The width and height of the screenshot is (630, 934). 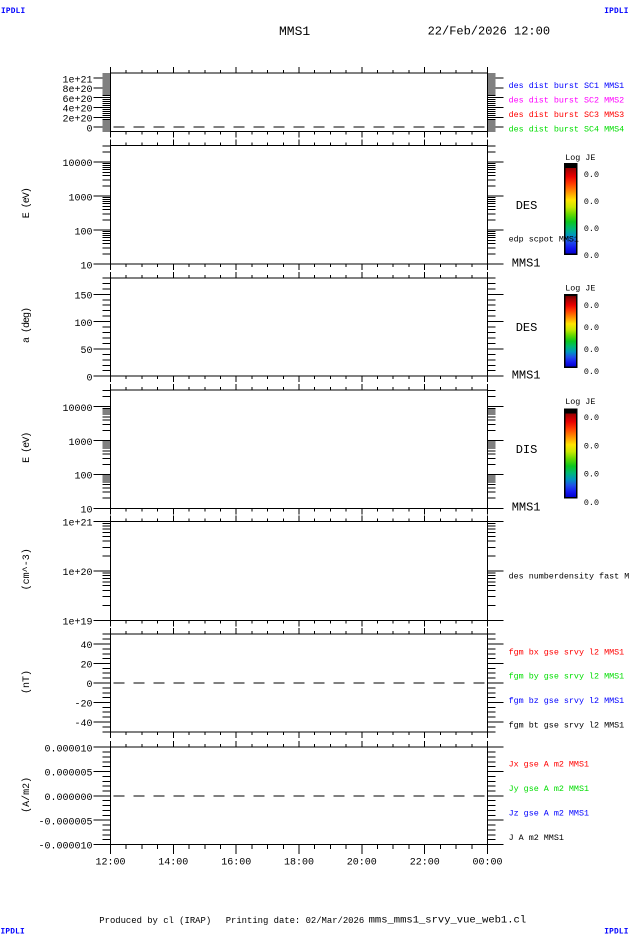 What do you see at coordinates (569, 577) in the screenshot?
I see `svg-text: des numberdensity fast M` at bounding box center [569, 577].